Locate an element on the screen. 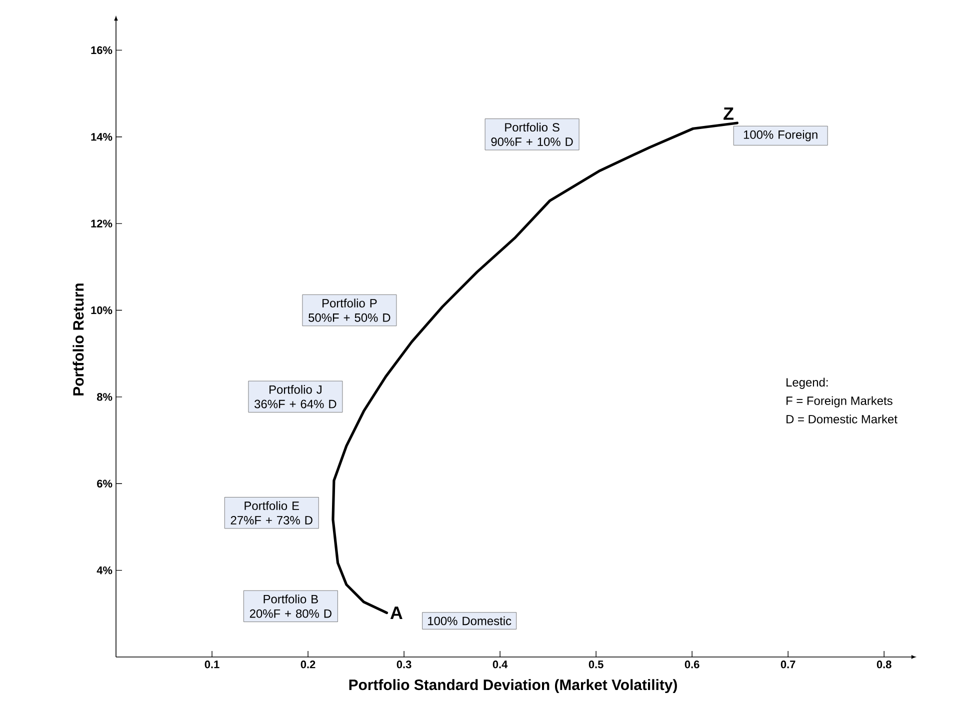  data-label: Z is located at coordinates (729, 113).